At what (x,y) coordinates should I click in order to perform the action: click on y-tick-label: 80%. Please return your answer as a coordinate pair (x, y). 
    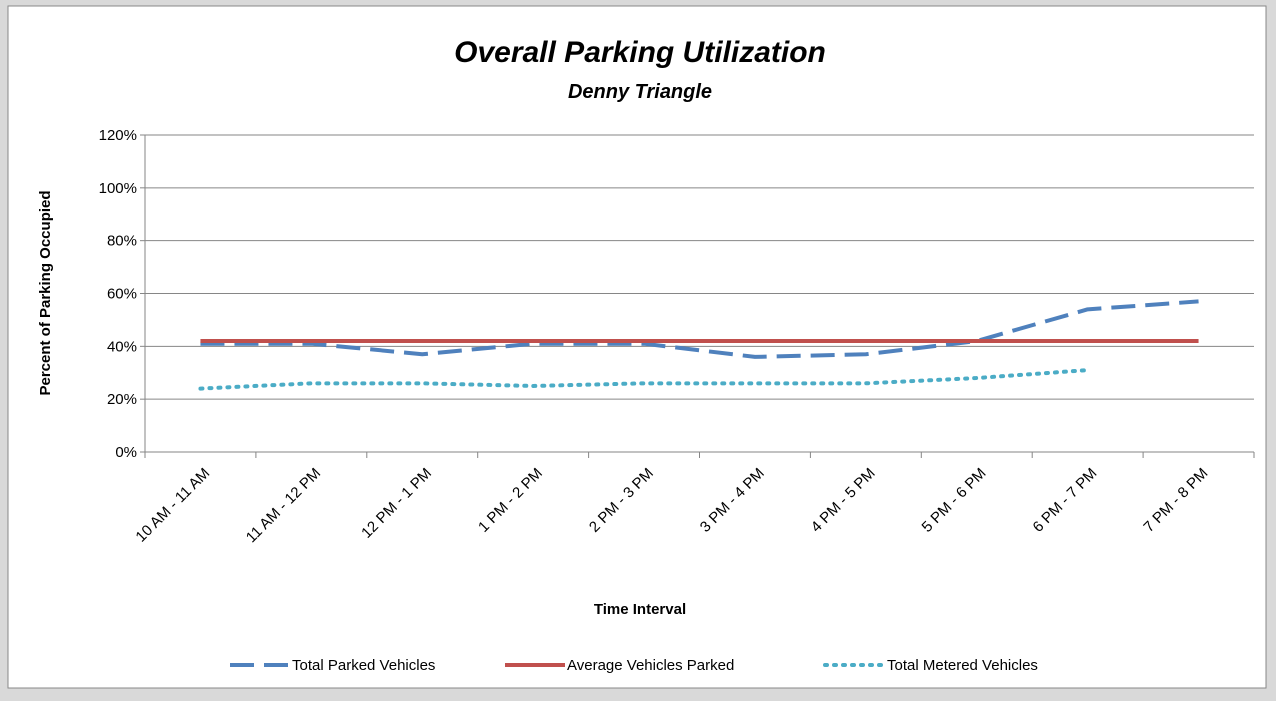
    Looking at the image, I should click on (122, 241).